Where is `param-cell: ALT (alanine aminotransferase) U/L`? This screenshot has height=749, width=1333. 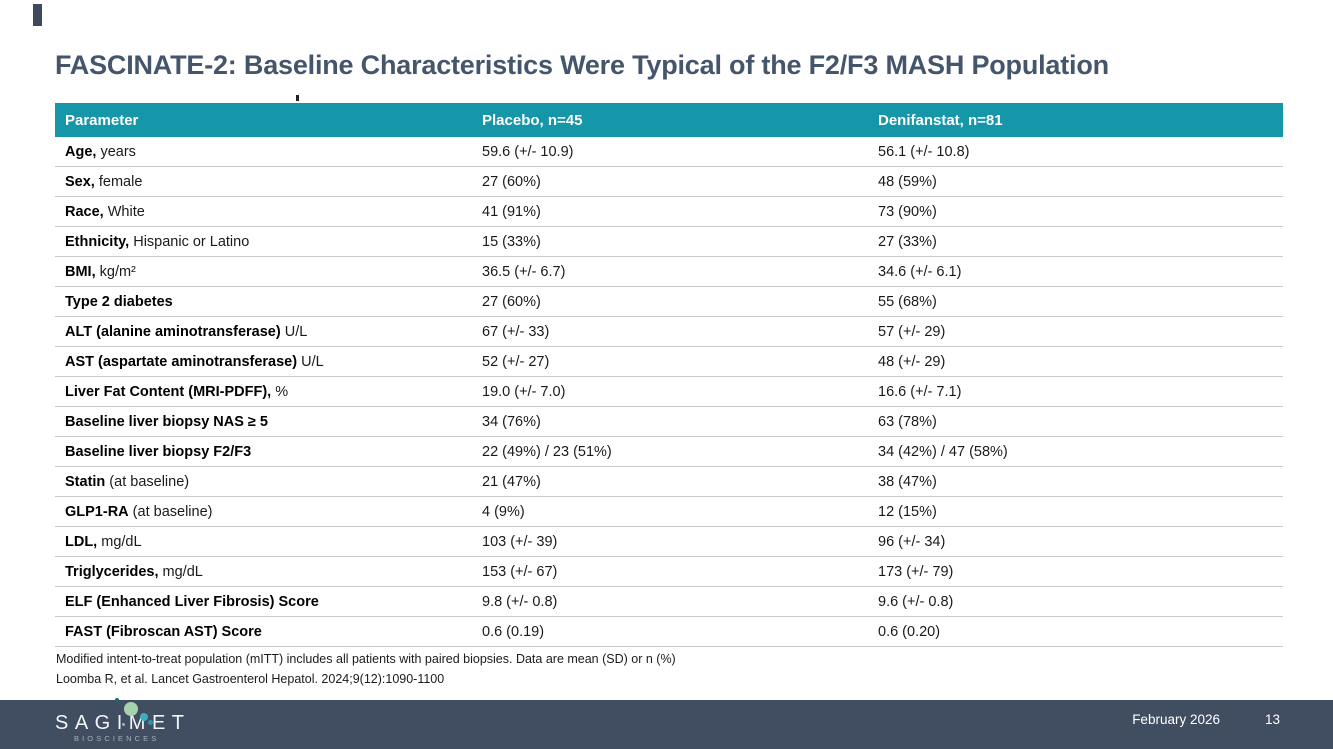
param-cell: ALT (alanine aminotransferase) U/L is located at coordinates (186, 331).